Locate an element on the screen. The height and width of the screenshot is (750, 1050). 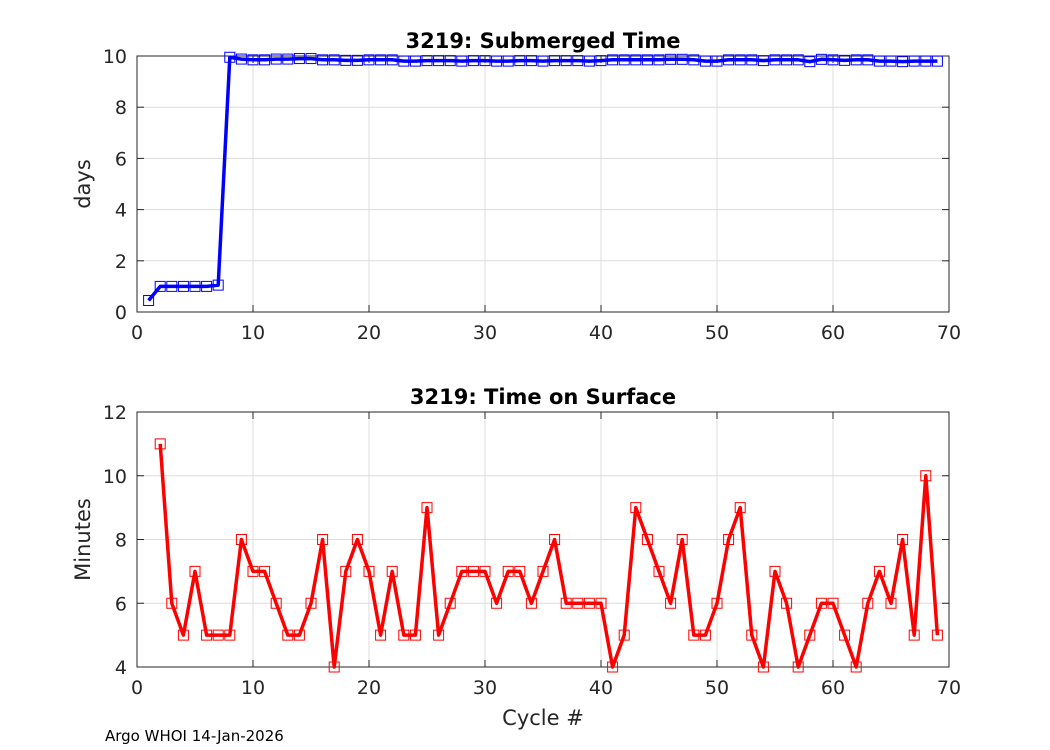
x-tick-label: 40 is located at coordinates (601, 688).